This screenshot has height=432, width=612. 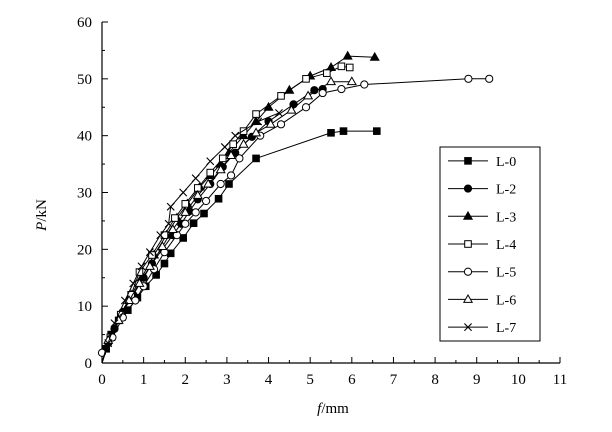 What do you see at coordinates (506, 273) in the screenshot?
I see `legend-label: L-5` at bounding box center [506, 273].